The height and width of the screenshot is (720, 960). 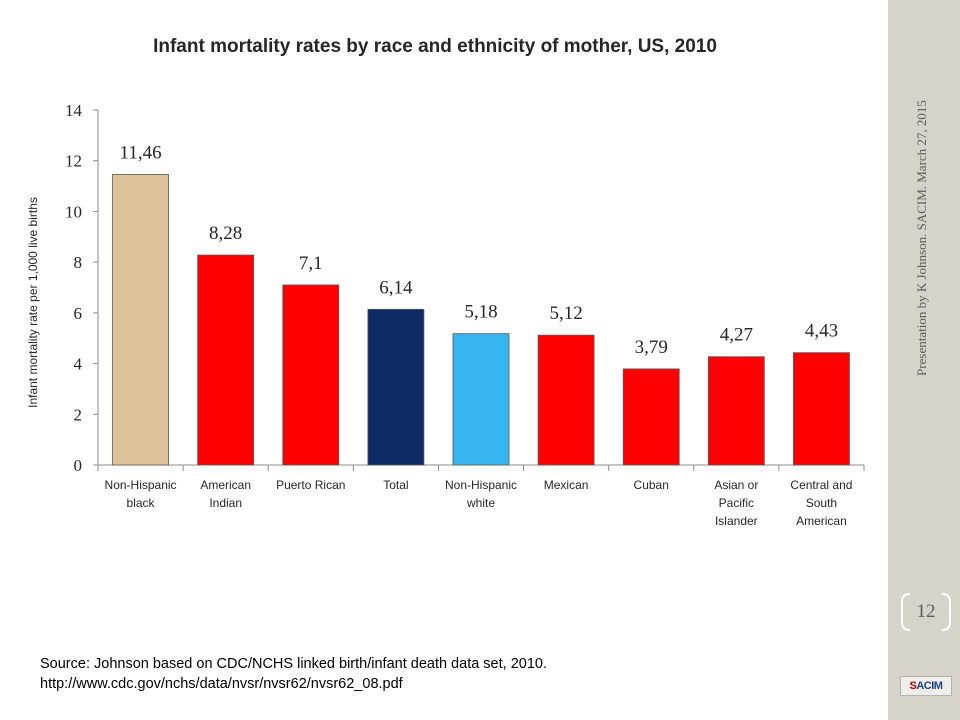 I want to click on bar-value-label: 4,27, so click(x=736, y=335).